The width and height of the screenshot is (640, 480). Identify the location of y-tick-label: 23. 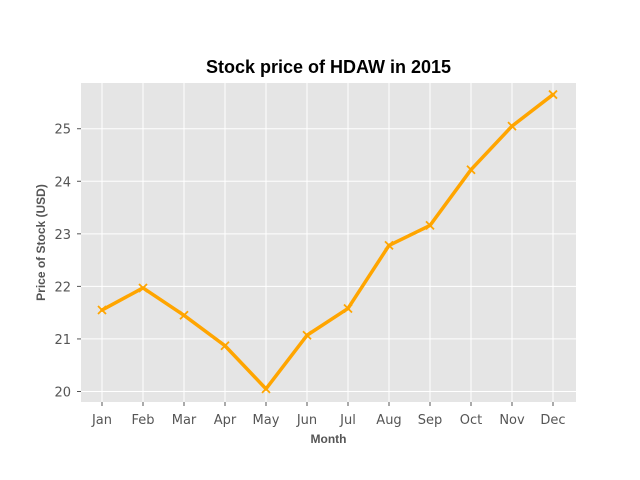
(62, 235).